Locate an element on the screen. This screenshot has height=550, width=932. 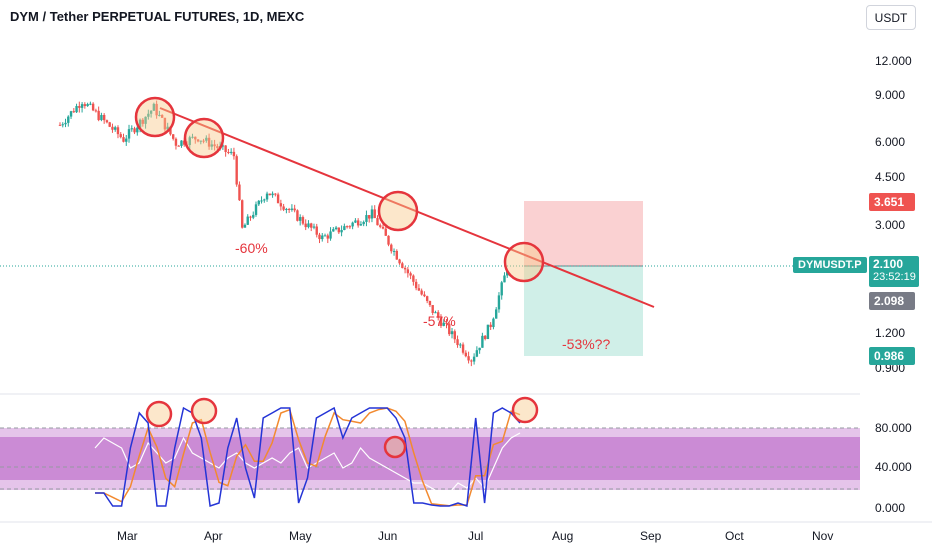
time-axis: Mar Apr May Jun Jul Aug Sep Oct Nov is located at coordinates (475, 536).